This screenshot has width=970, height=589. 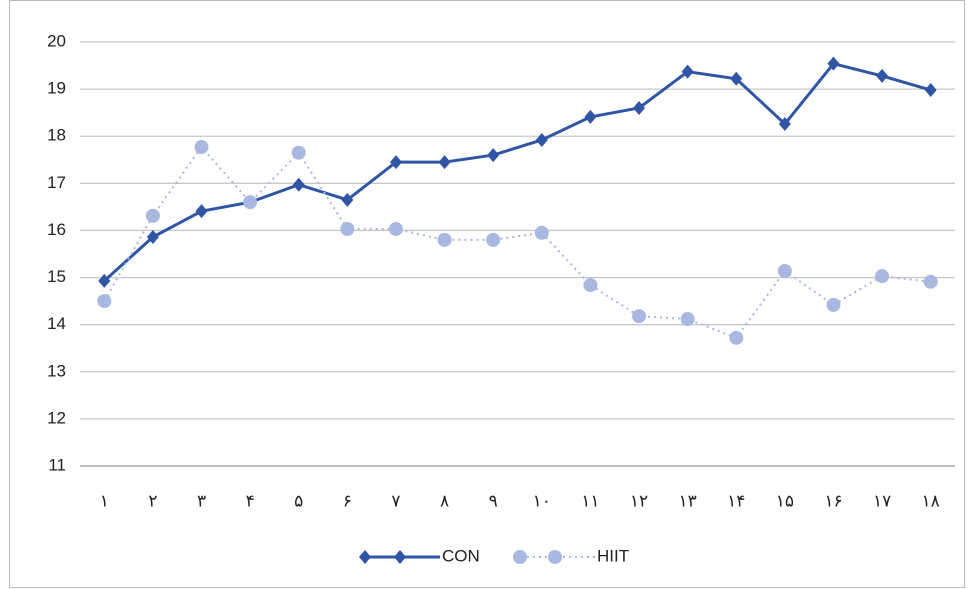 I want to click on x-tick-label: ۶, so click(x=347, y=500).